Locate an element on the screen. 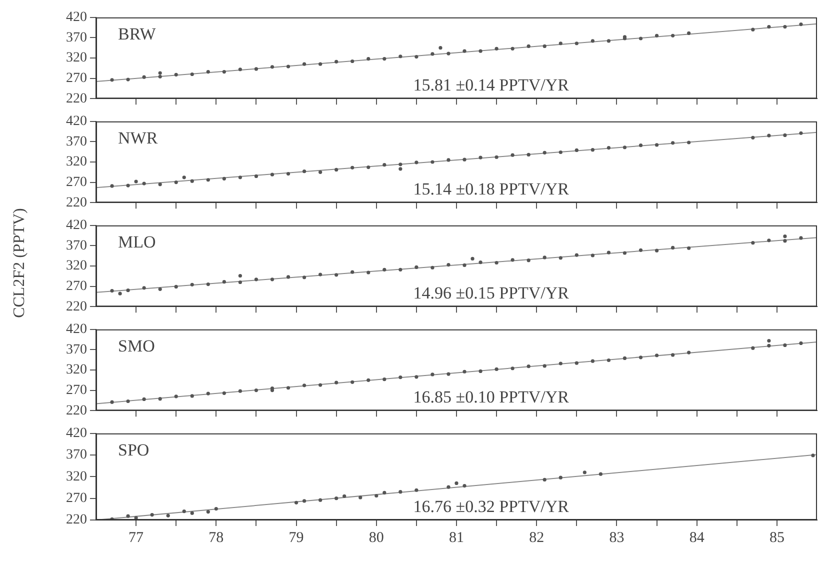 This screenshot has height=569, width=833. y-axis-title: CCL2F2 (PPTV) is located at coordinates (20, 263).